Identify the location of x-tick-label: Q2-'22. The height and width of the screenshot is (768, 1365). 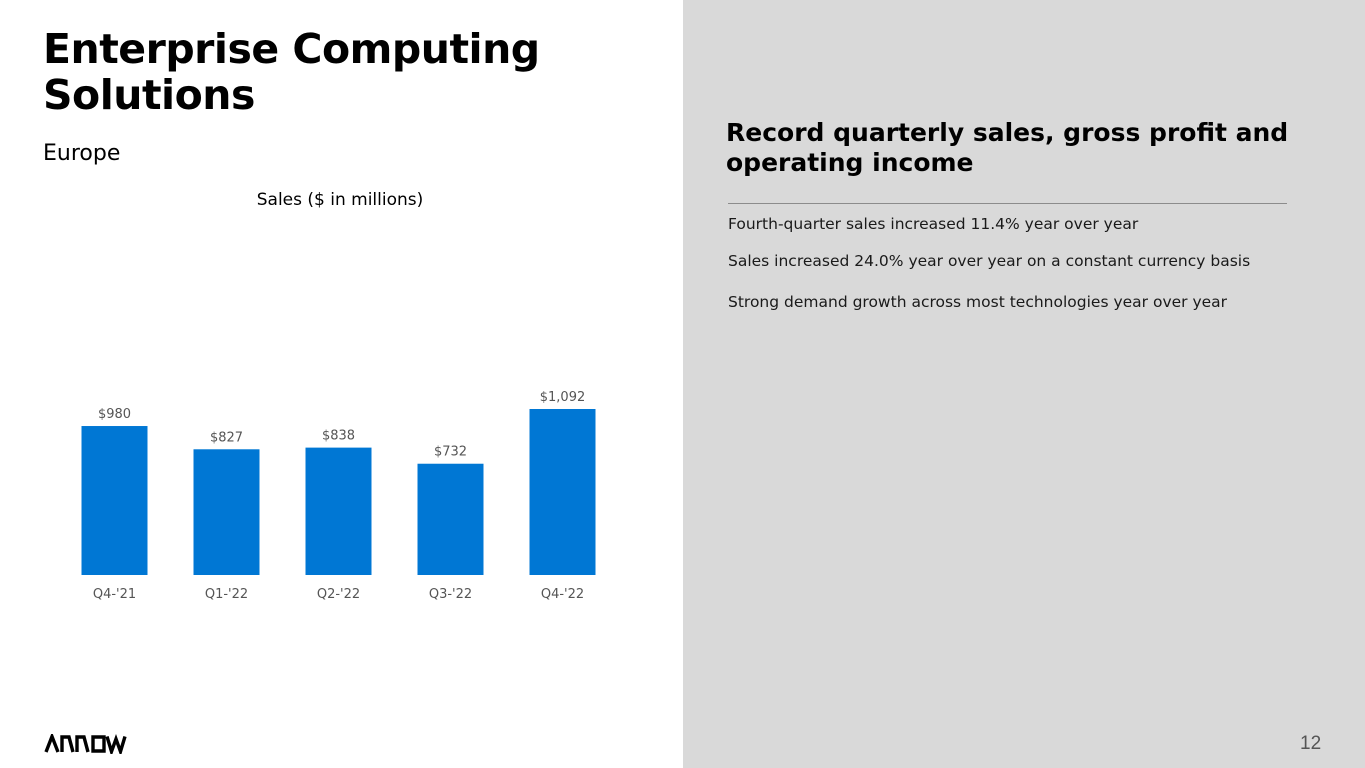
(338, 594).